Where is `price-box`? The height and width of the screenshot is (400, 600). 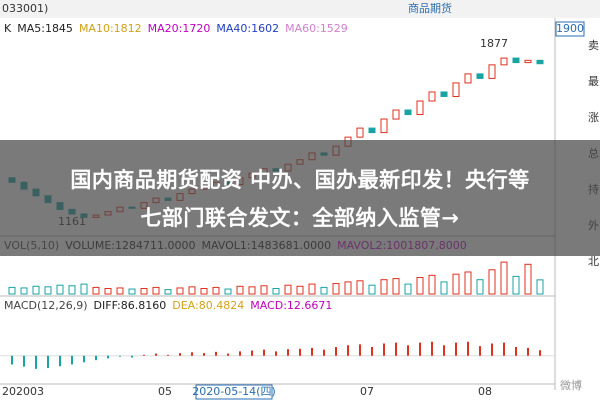 price-box is located at coordinates (570, 29).